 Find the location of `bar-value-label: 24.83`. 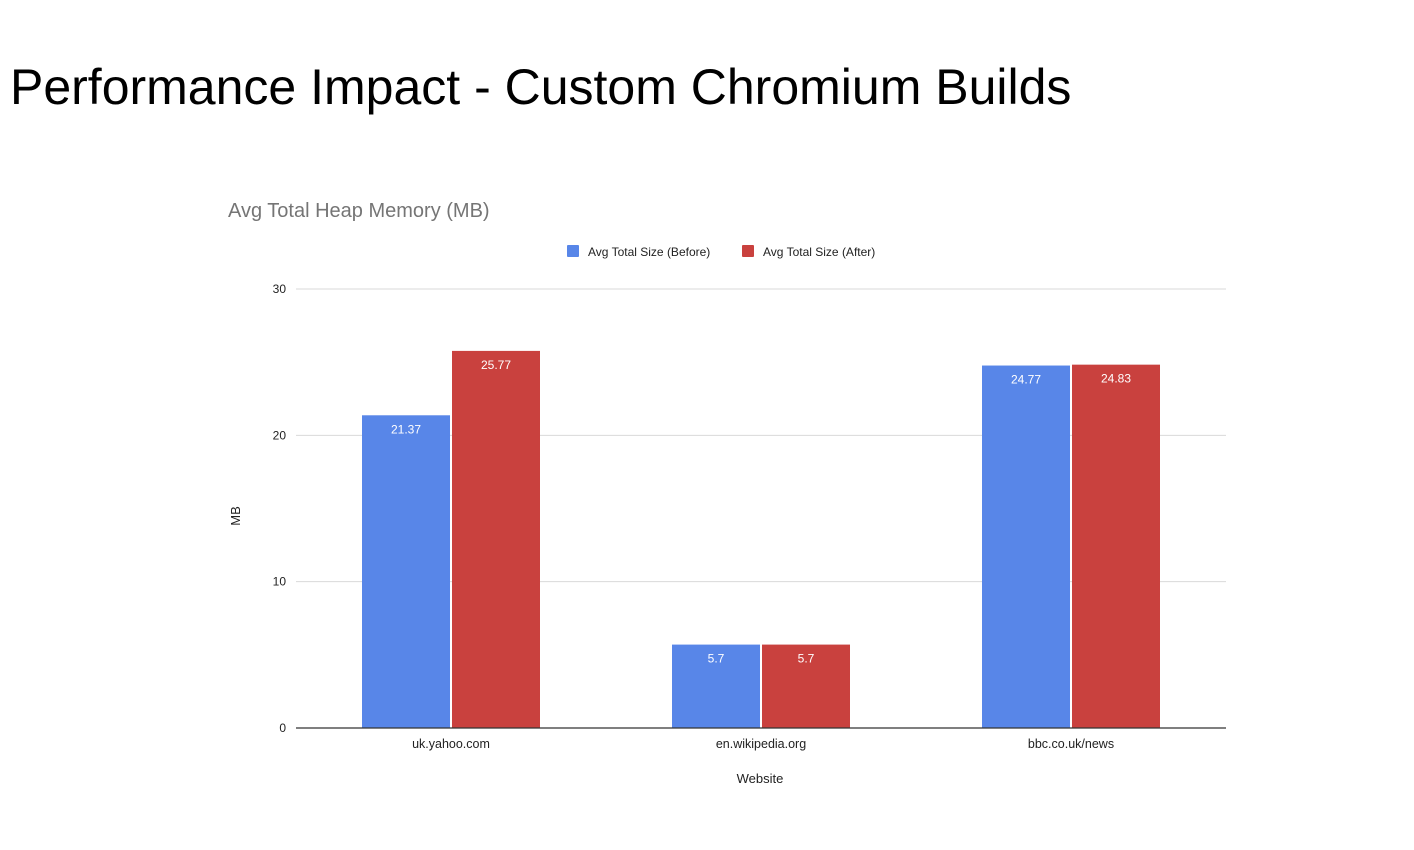

bar-value-label: 24.83 is located at coordinates (1116, 379).